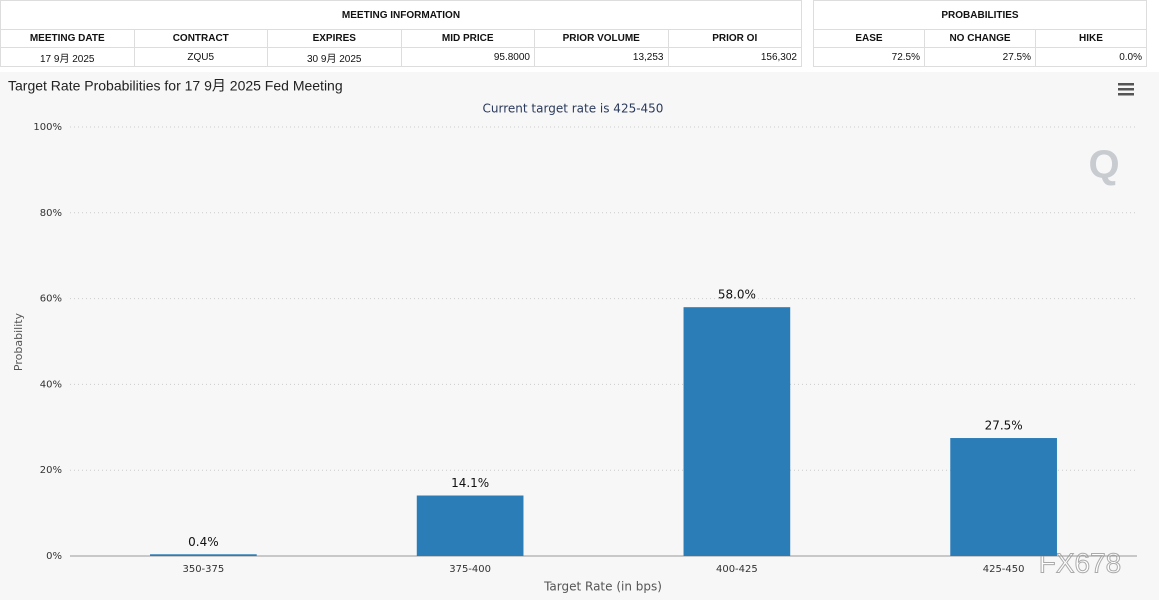 The image size is (1159, 600). Describe the element at coordinates (1091, 57) in the screenshot. I see `table-cell: 0.0%` at that location.